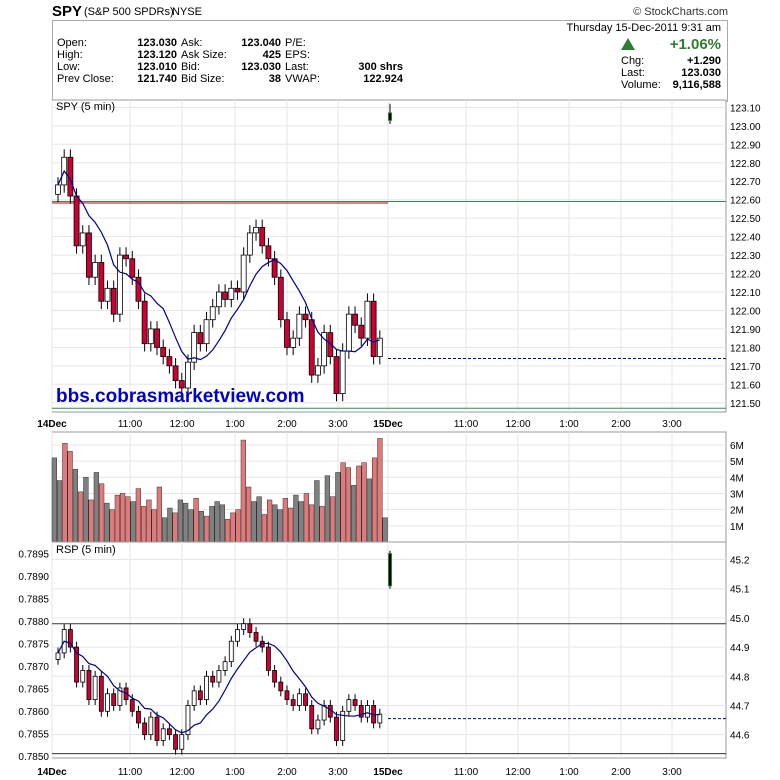 The image size is (780, 780). Describe the element at coordinates (745, 367) in the screenshot. I see `price-tick-label: 121.70` at that location.